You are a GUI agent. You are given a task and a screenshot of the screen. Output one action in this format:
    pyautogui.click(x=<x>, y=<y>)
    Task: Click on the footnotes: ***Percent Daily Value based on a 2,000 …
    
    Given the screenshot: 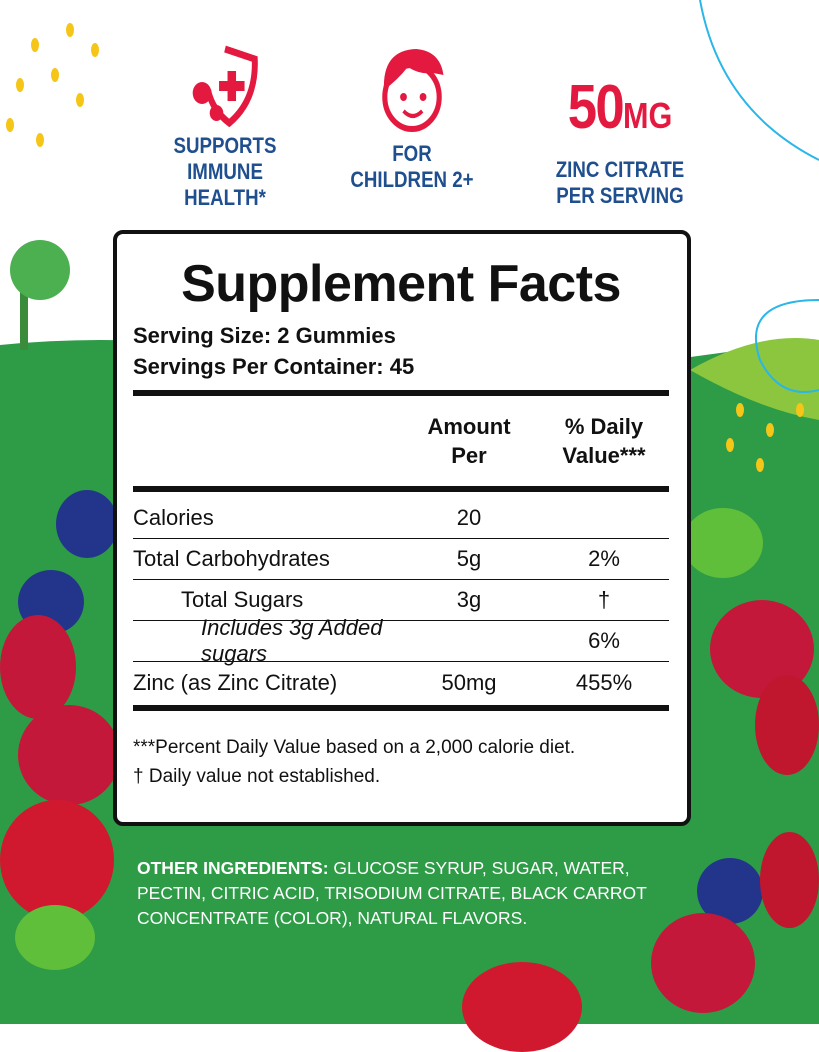 What is the action you would take?
    pyautogui.click(x=401, y=762)
    